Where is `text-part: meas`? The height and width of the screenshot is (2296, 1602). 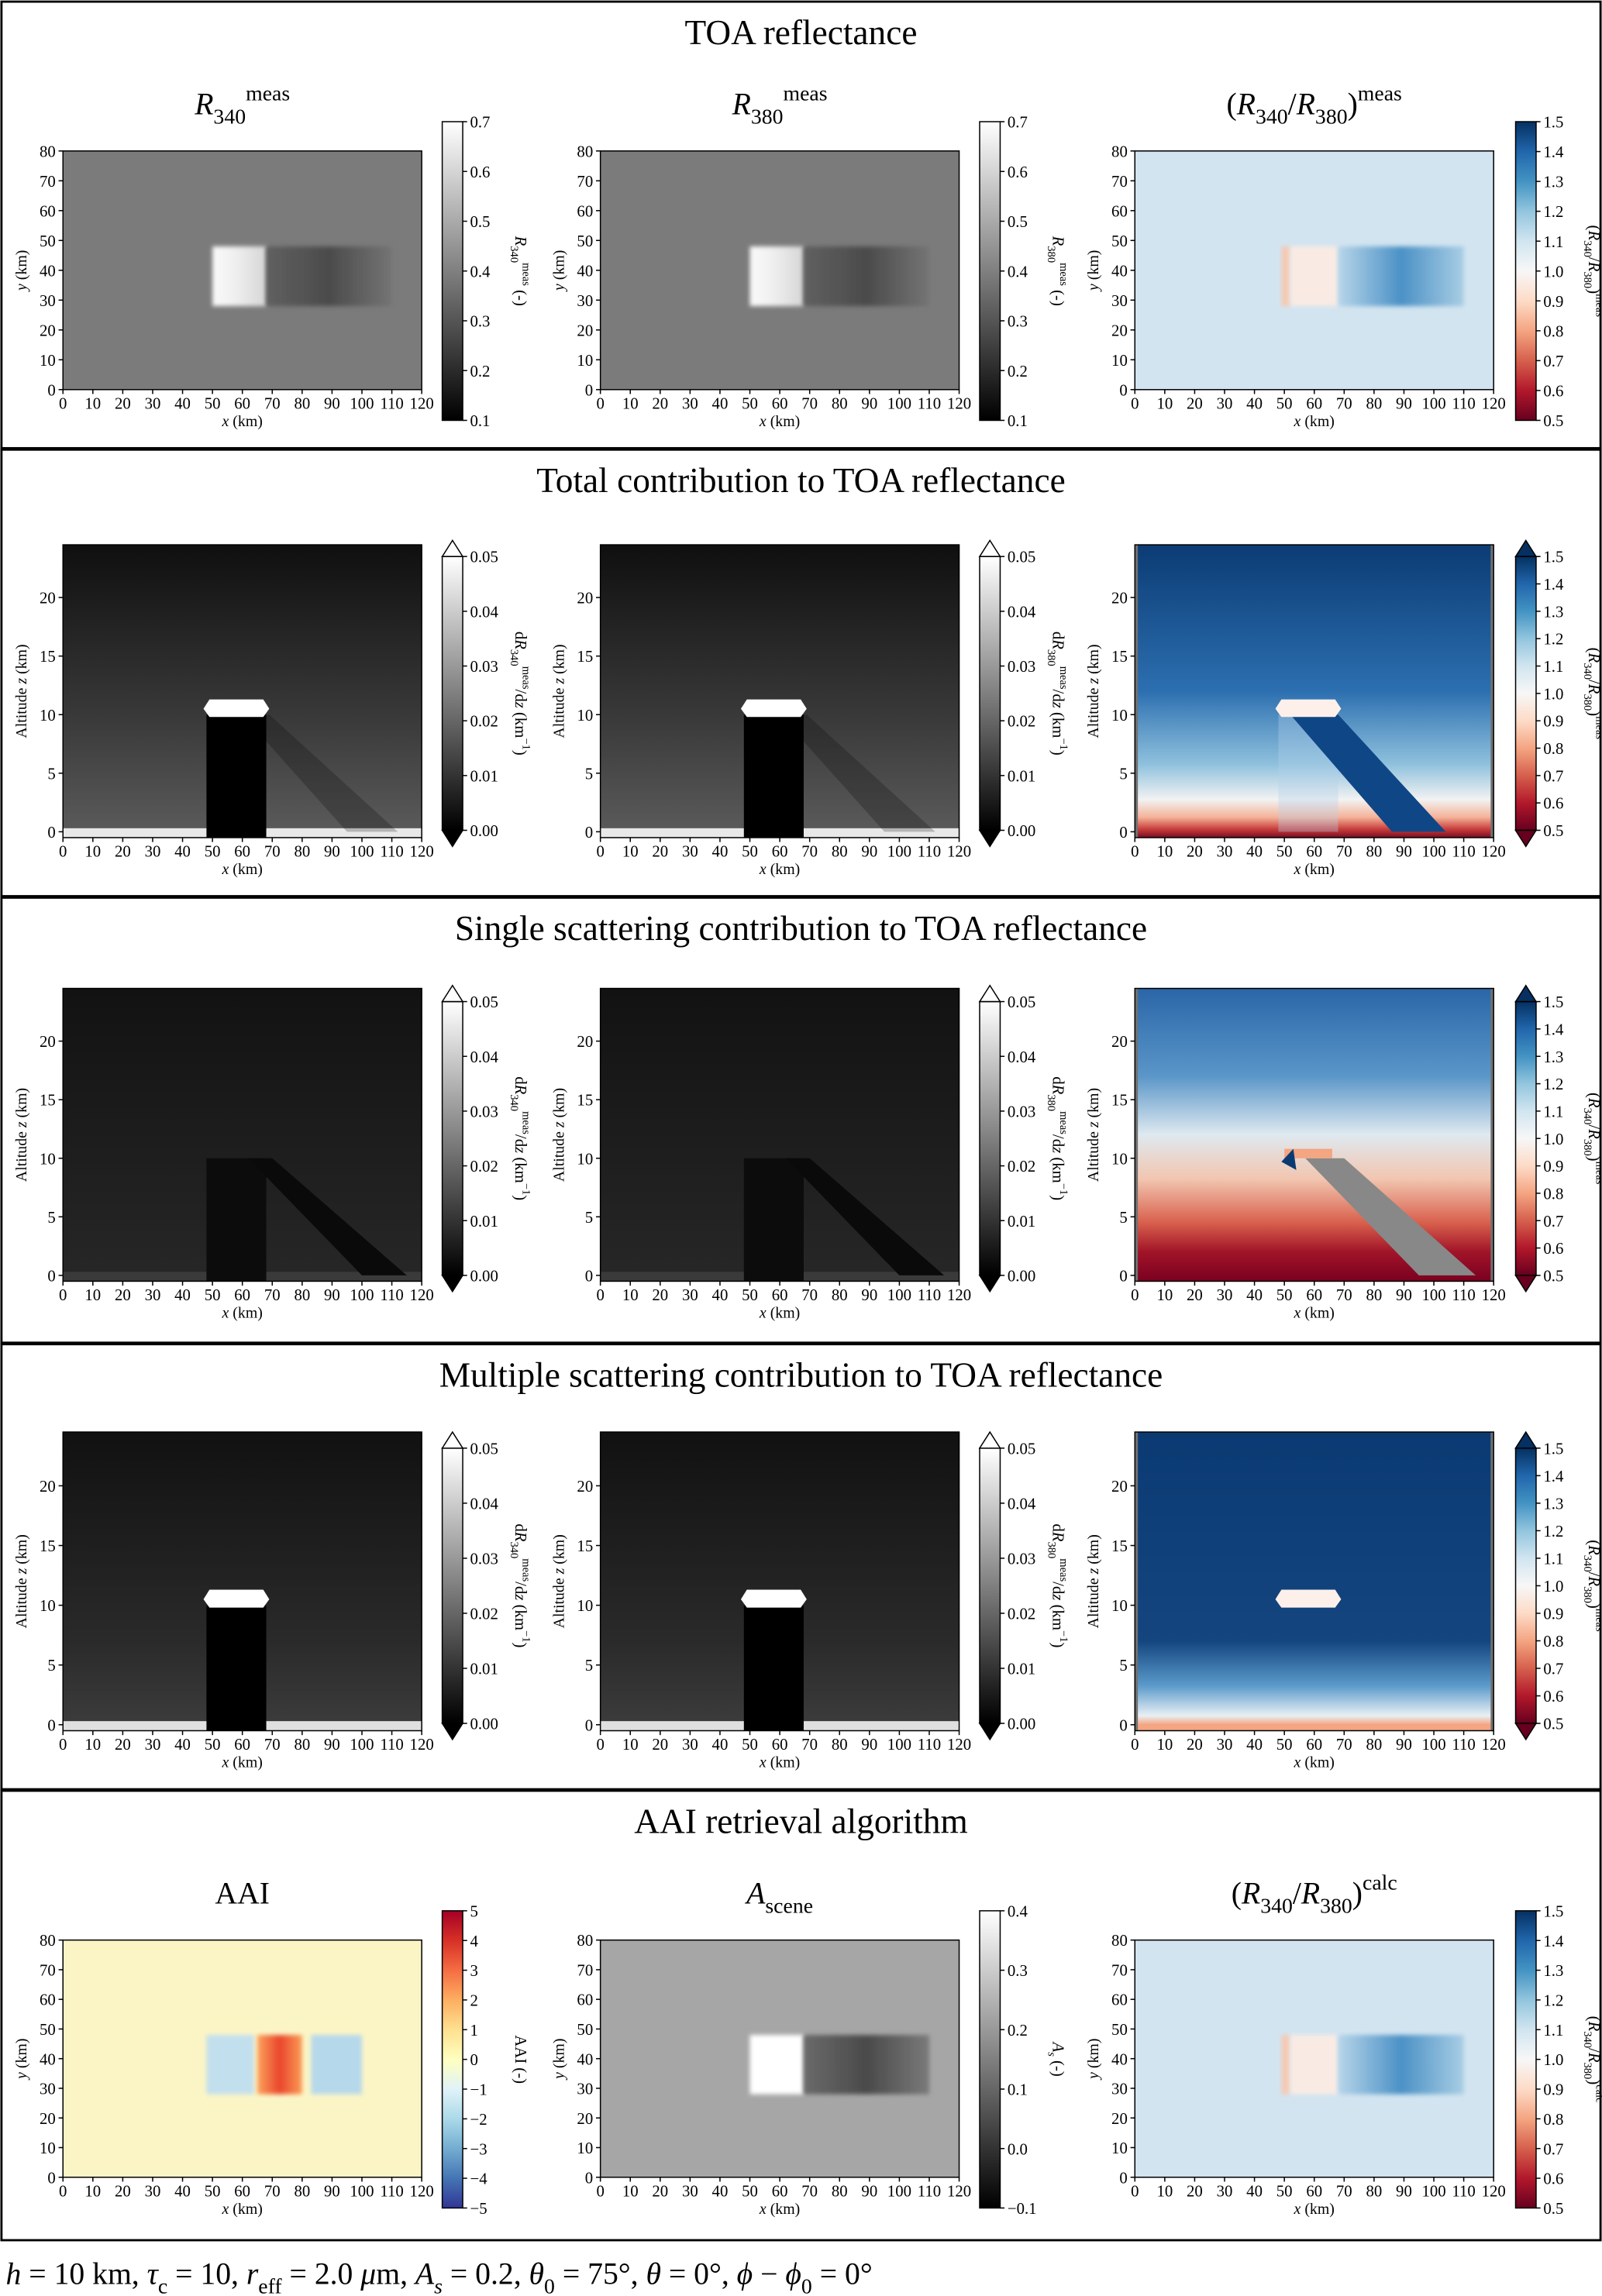 text-part: meas is located at coordinates (1380, 94).